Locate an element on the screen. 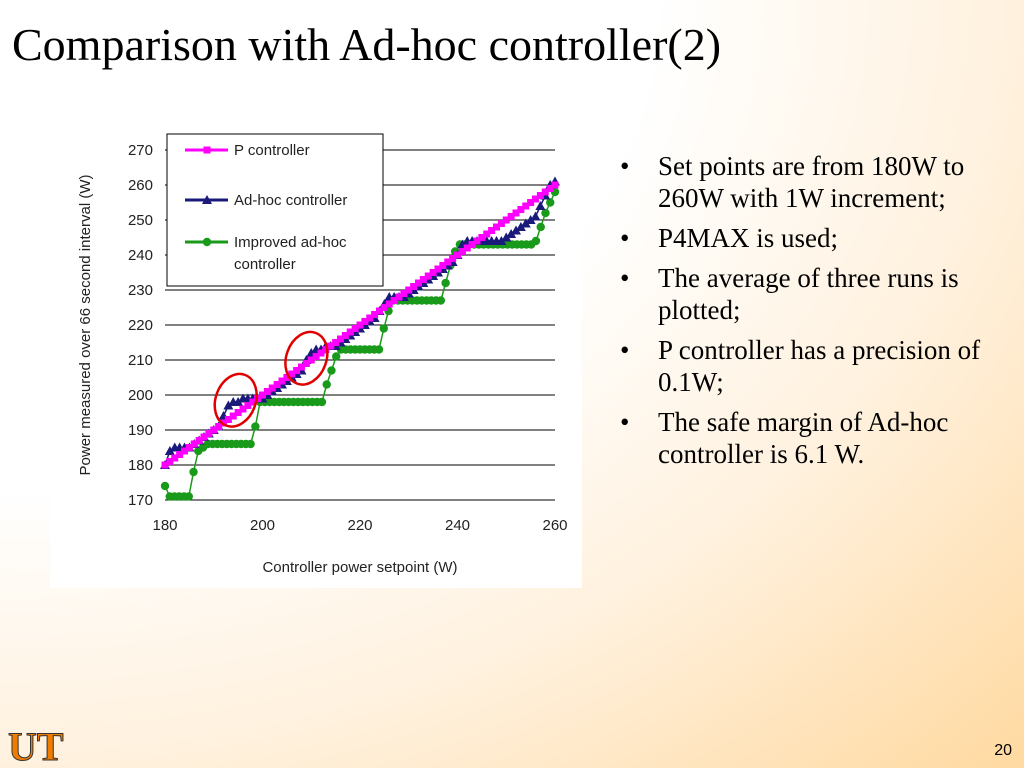  page-number: 20 is located at coordinates (1003, 750).